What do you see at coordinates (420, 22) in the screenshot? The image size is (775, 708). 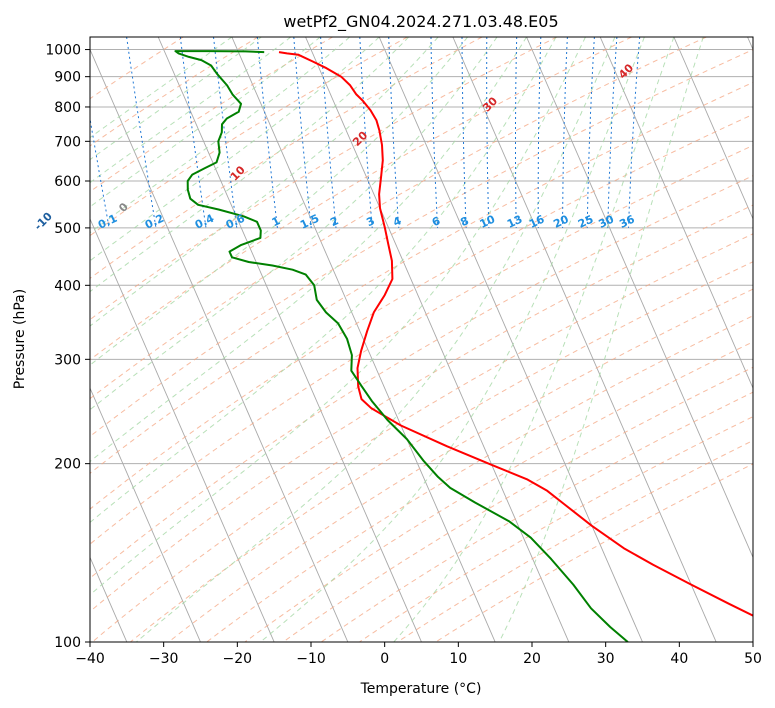 I see `chart-title: wetPf2_GN04.2024.271.03.48.E05` at bounding box center [420, 22].